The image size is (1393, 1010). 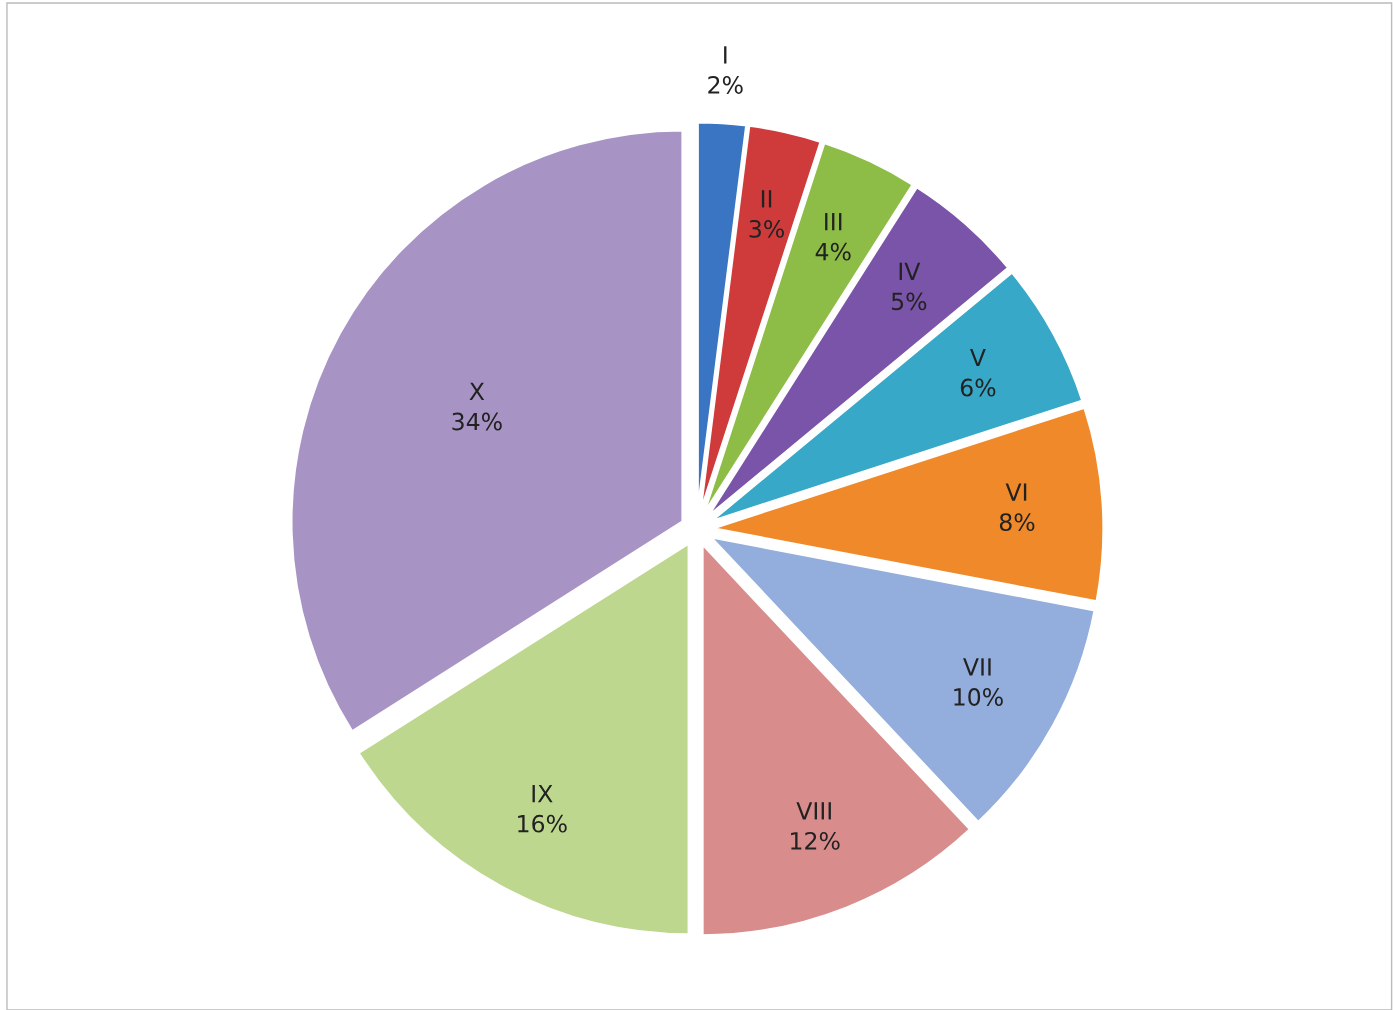 What do you see at coordinates (909, 301) in the screenshot?
I see `data-label: 5%` at bounding box center [909, 301].